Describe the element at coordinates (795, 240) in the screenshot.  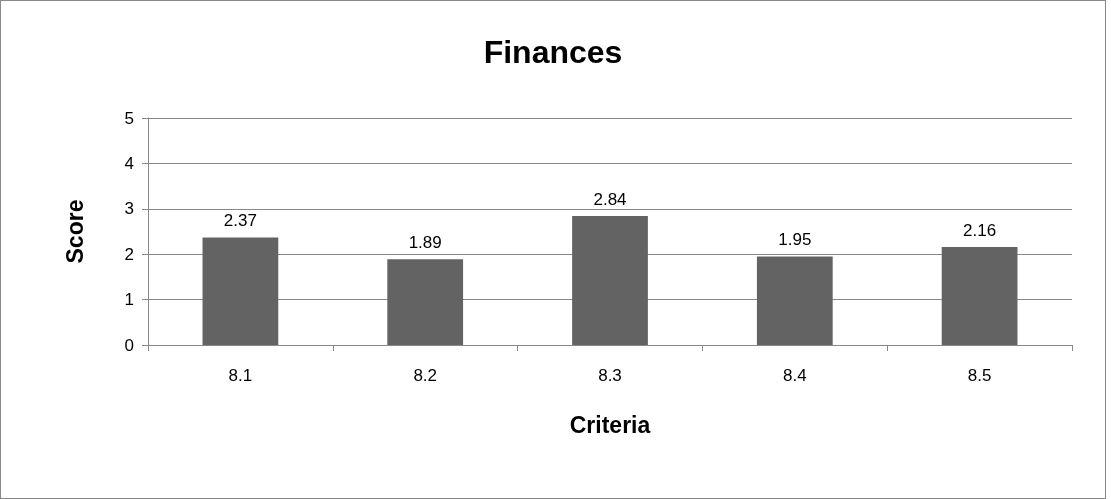
I see `data-label: 1.95` at that location.